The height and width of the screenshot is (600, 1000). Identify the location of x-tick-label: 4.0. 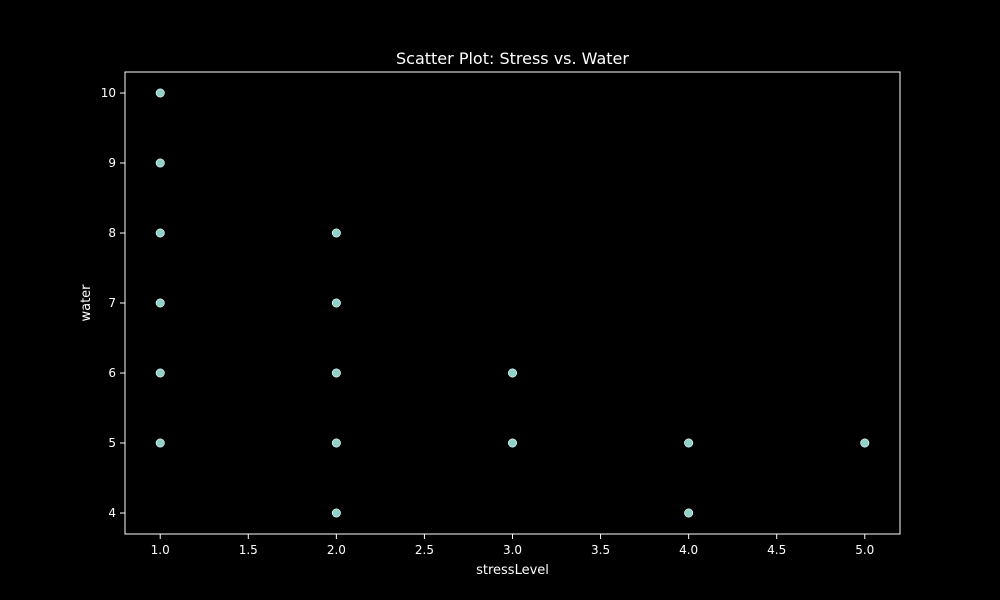
(688, 550).